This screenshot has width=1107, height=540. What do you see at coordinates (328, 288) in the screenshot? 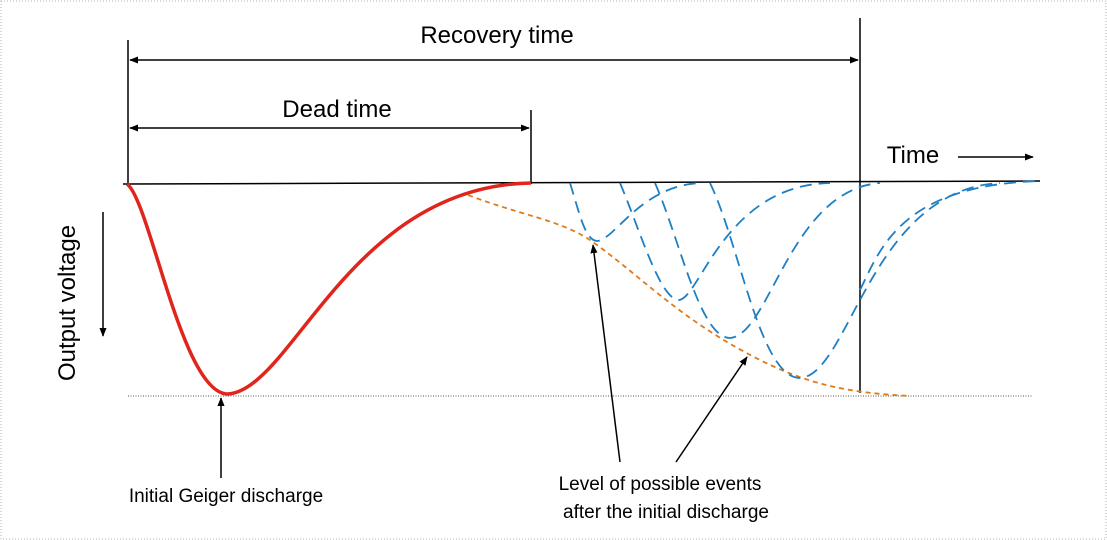
I see `initial-discharge-curve` at bounding box center [328, 288].